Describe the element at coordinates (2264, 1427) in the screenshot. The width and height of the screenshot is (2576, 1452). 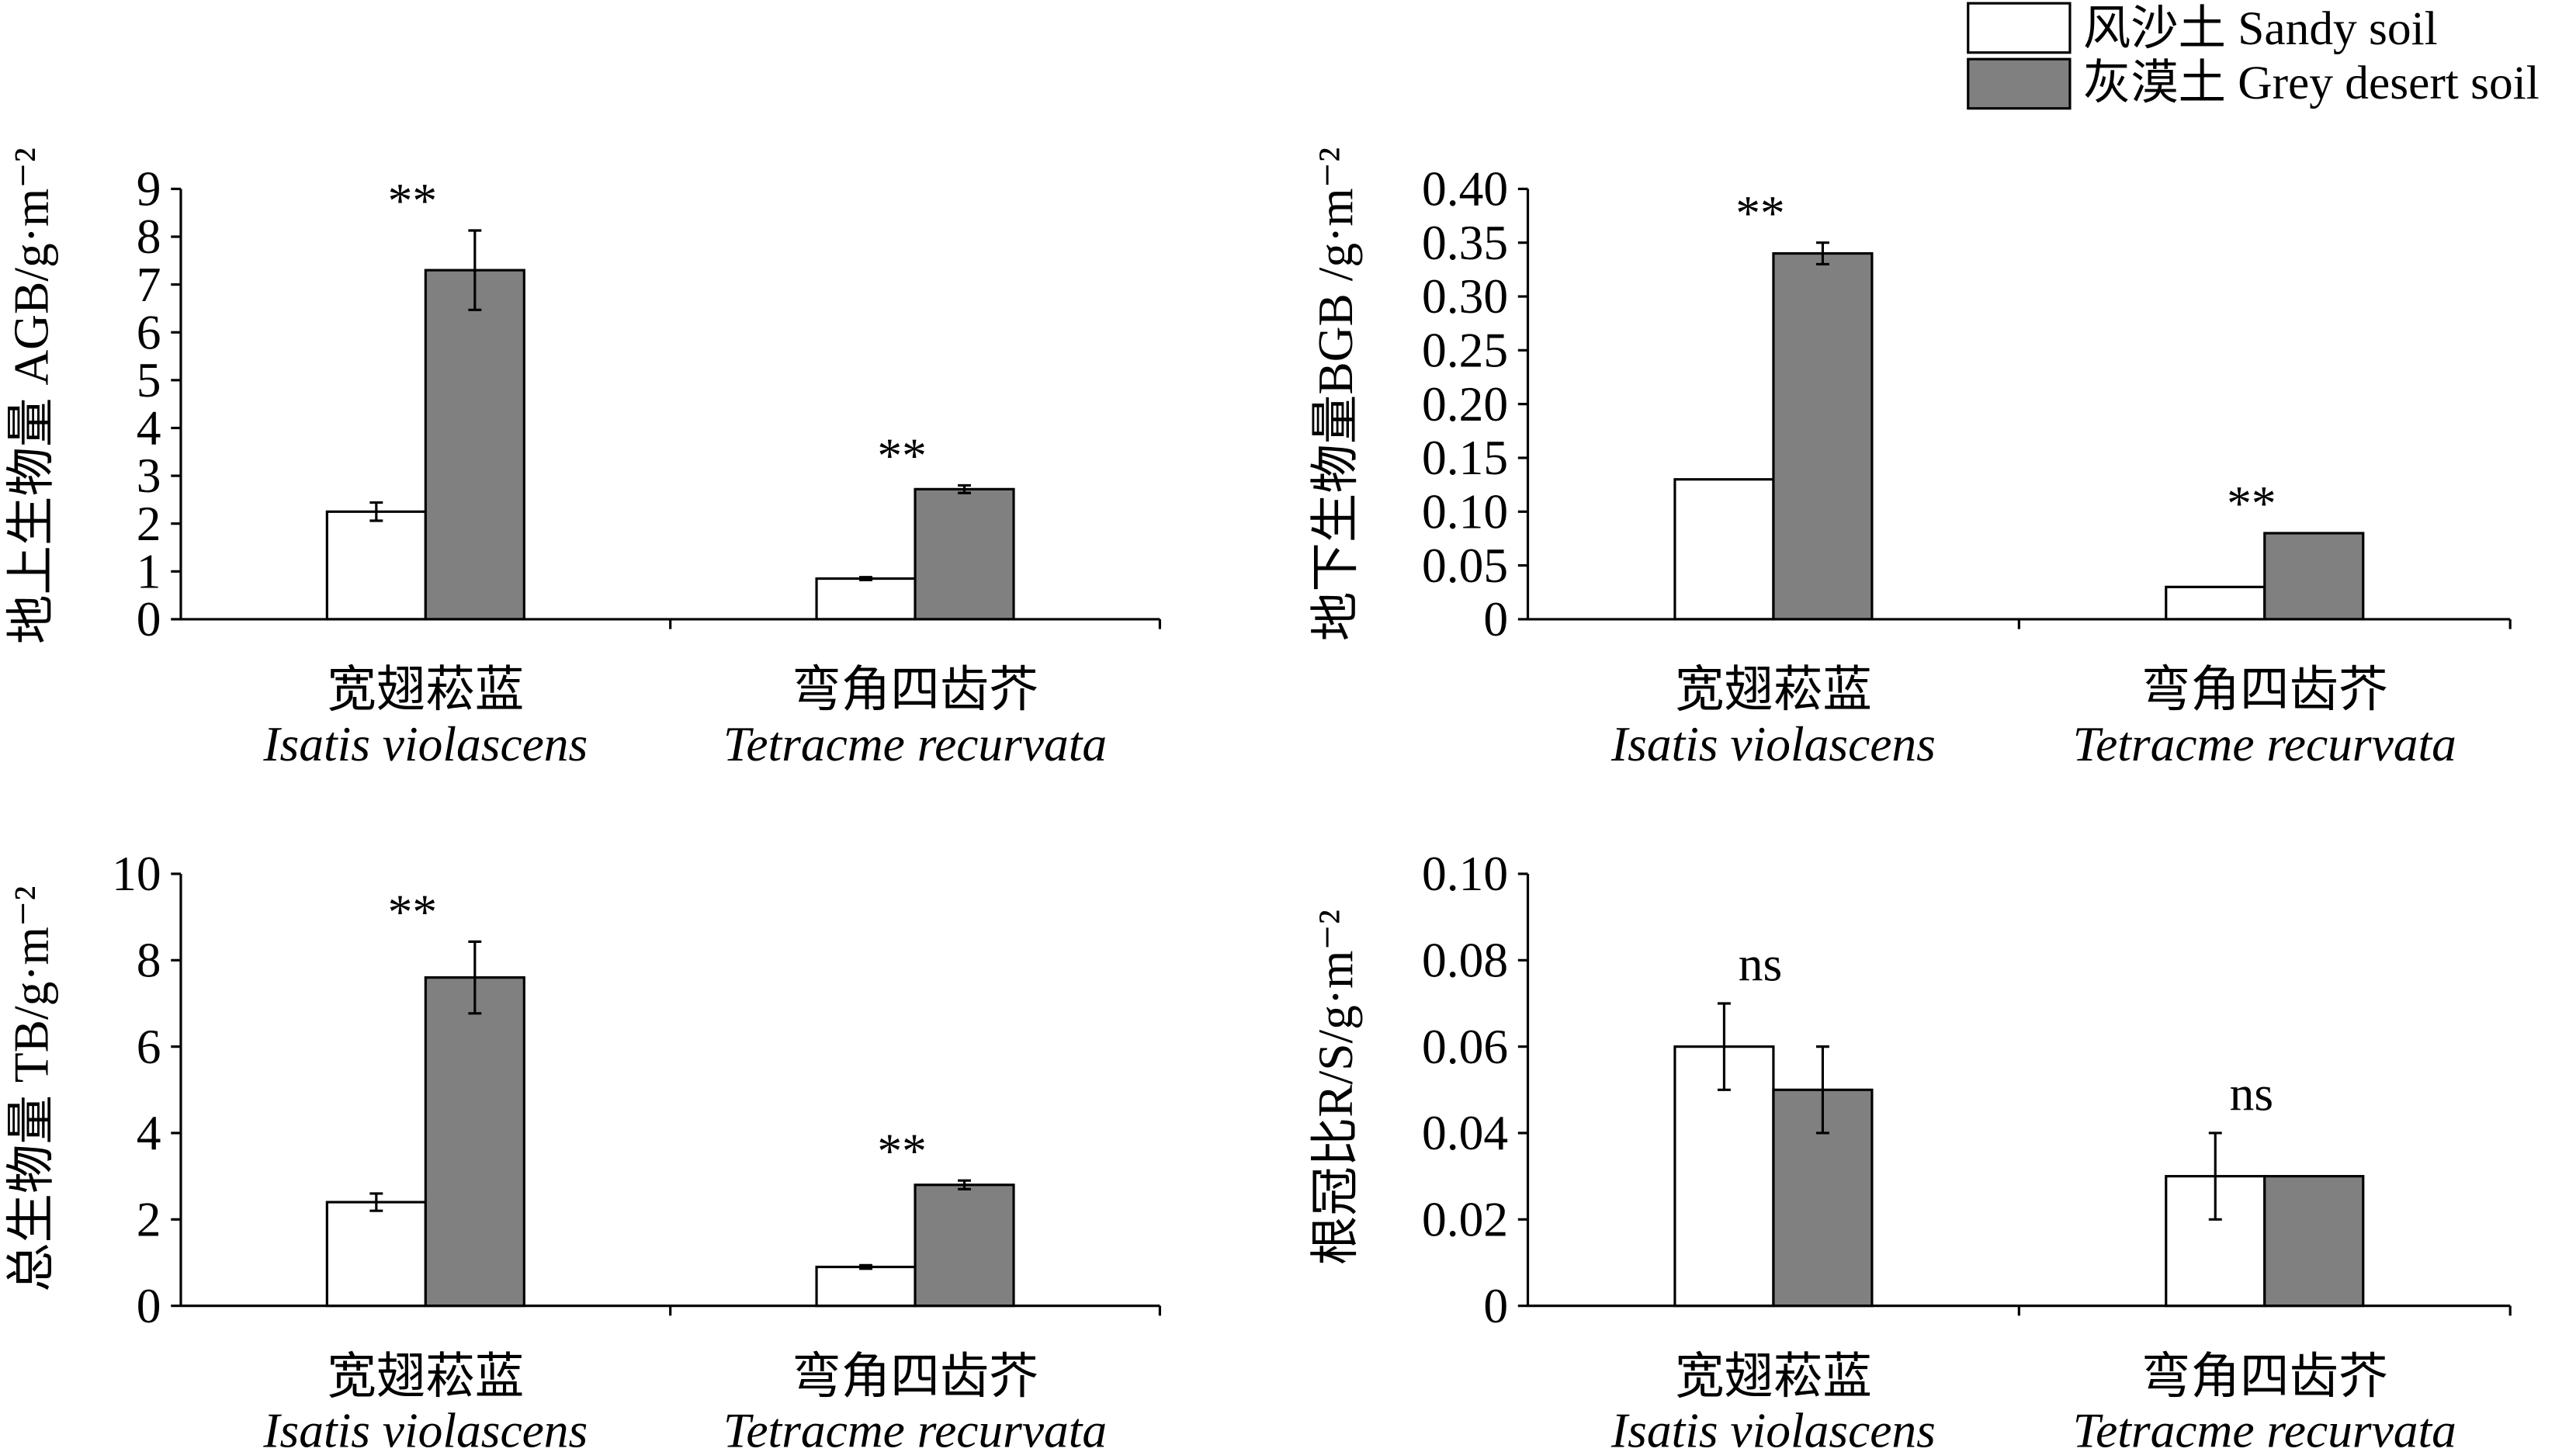
I see `rs-chart-category-latin-label-tetracme-recurvata: Tetracme recurvata` at that location.